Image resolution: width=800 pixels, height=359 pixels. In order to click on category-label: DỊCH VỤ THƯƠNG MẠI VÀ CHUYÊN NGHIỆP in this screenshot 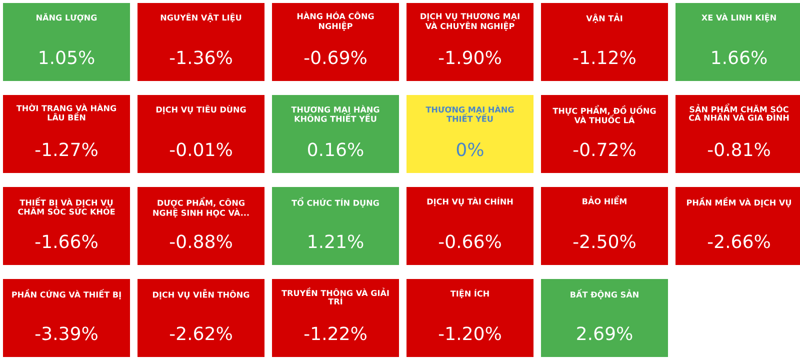, I will do `click(470, 22)`.